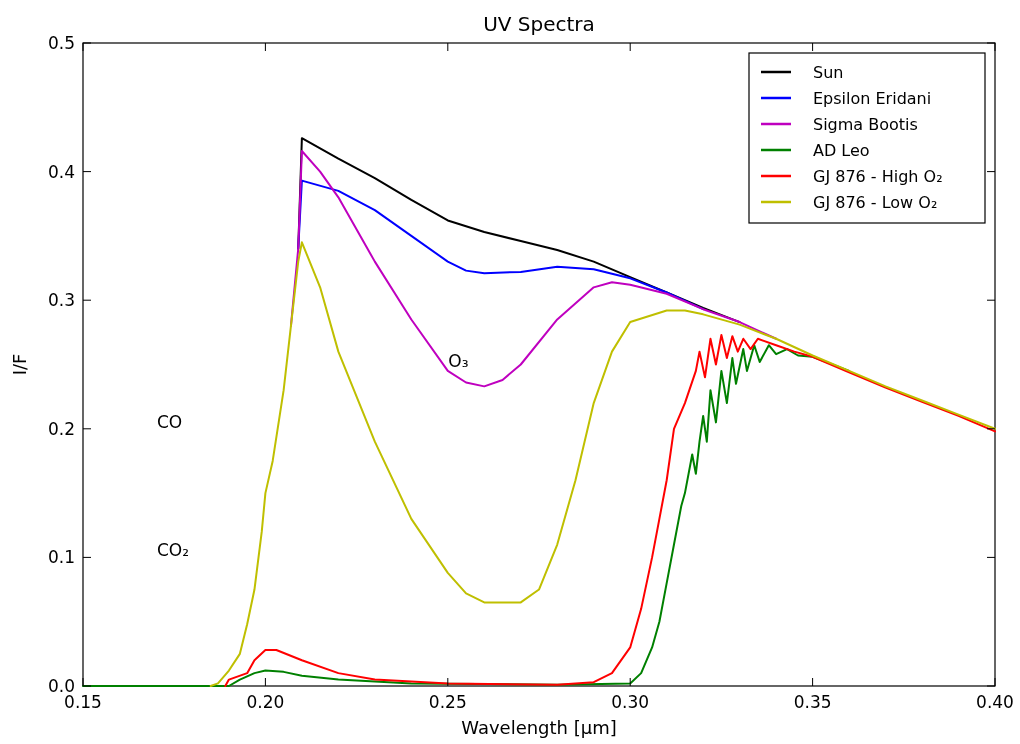 Image resolution: width=1020 pixels, height=744 pixels. Describe the element at coordinates (458, 361) in the screenshot. I see `annotation: O₃` at that location.